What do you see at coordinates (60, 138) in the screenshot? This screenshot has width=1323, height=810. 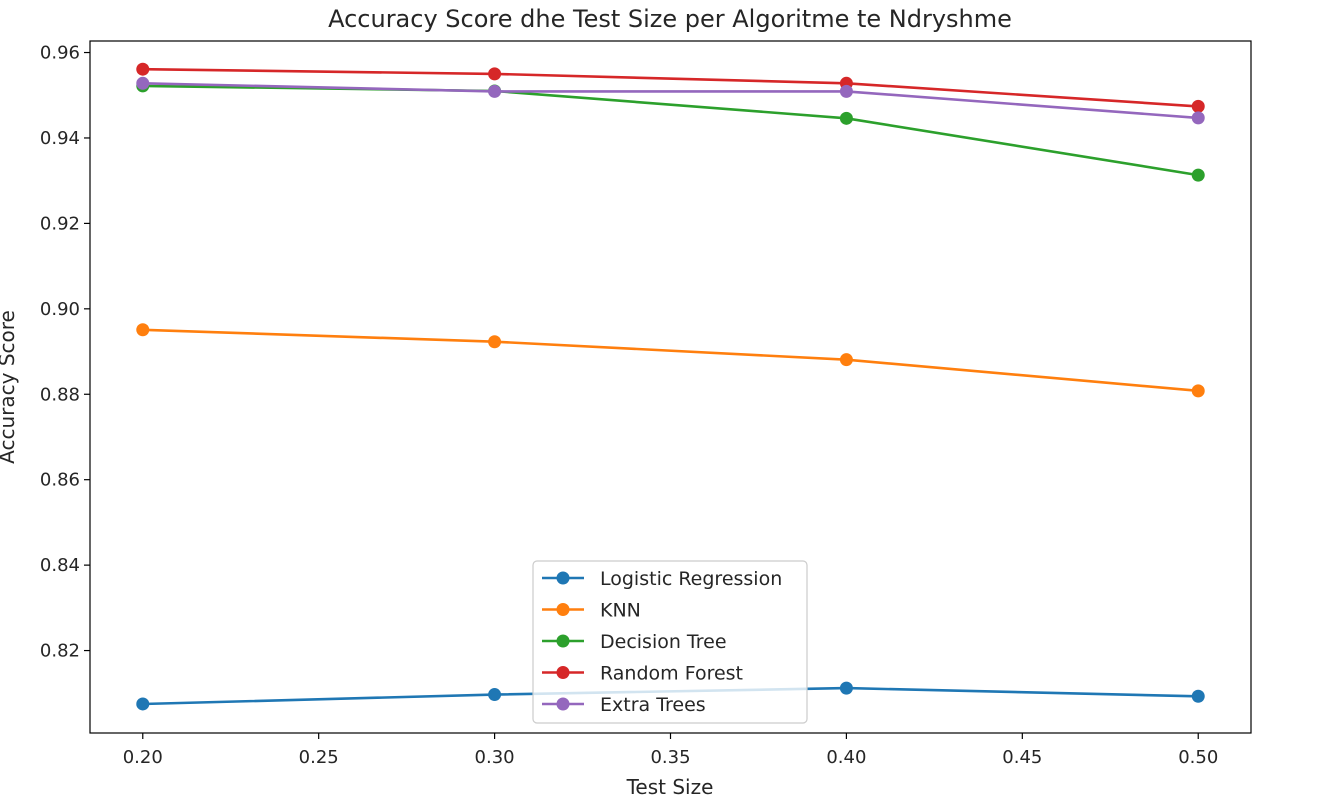 I see `y-tick-label: 0.94` at bounding box center [60, 138].